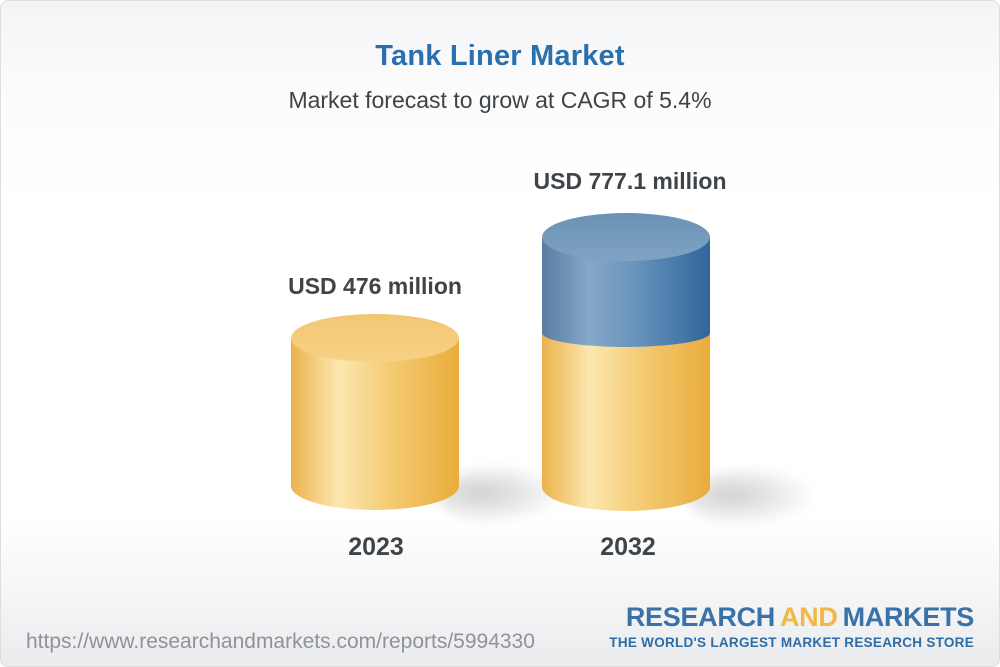 The image size is (1000, 667). I want to click on logo-wordmark: RESEARCH AND MARKETS, so click(792, 617).